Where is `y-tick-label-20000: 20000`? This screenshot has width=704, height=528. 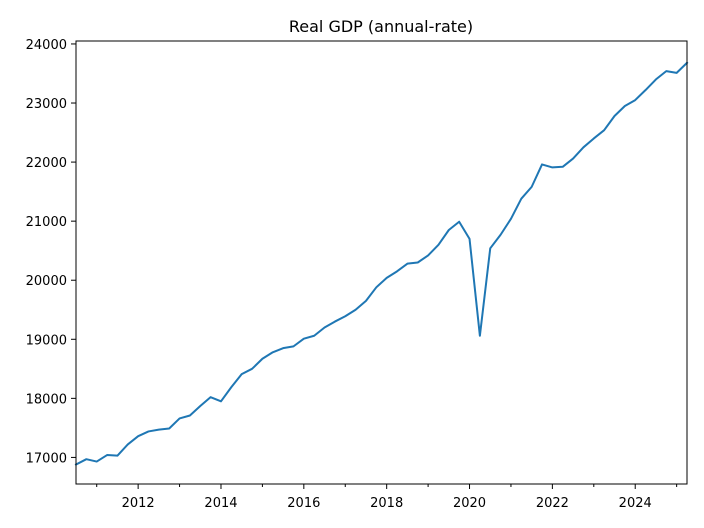 y-tick-label-20000: 20000 is located at coordinates (46, 281).